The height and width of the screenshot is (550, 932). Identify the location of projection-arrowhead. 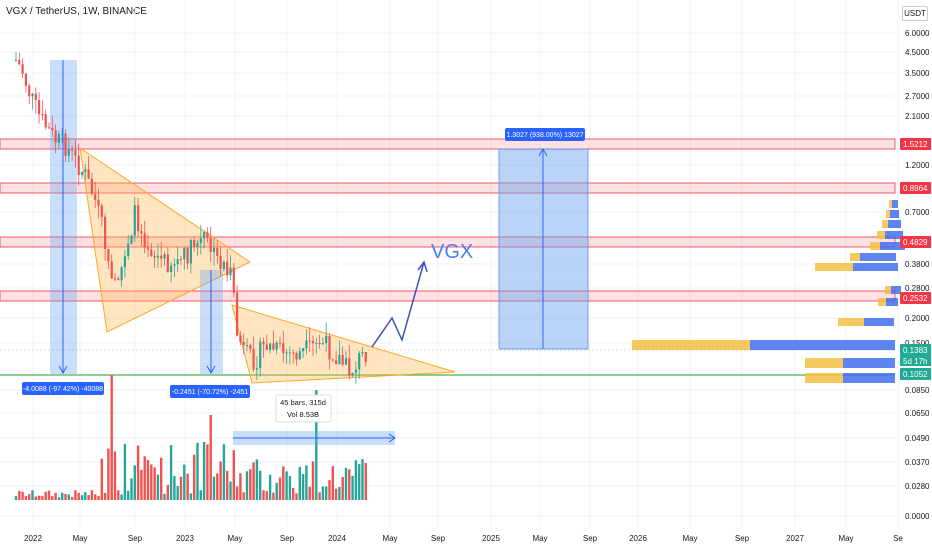
(422, 266).